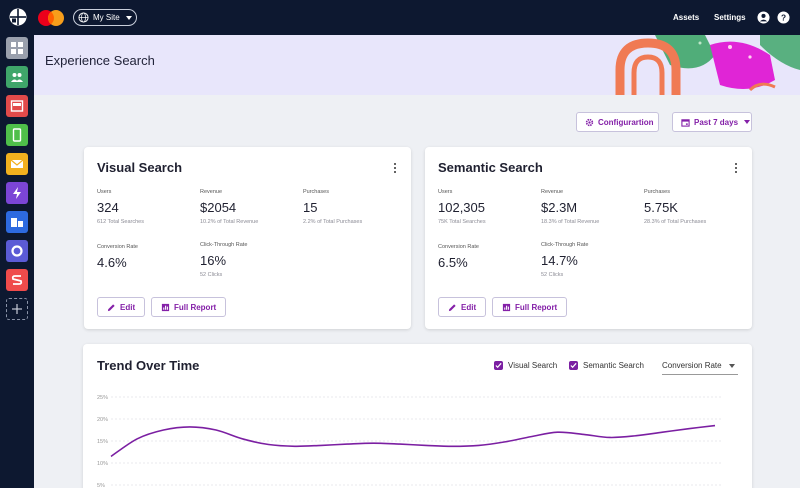 Image resolution: width=800 pixels, height=488 pixels. I want to click on blocks-icon, so click(17, 222).